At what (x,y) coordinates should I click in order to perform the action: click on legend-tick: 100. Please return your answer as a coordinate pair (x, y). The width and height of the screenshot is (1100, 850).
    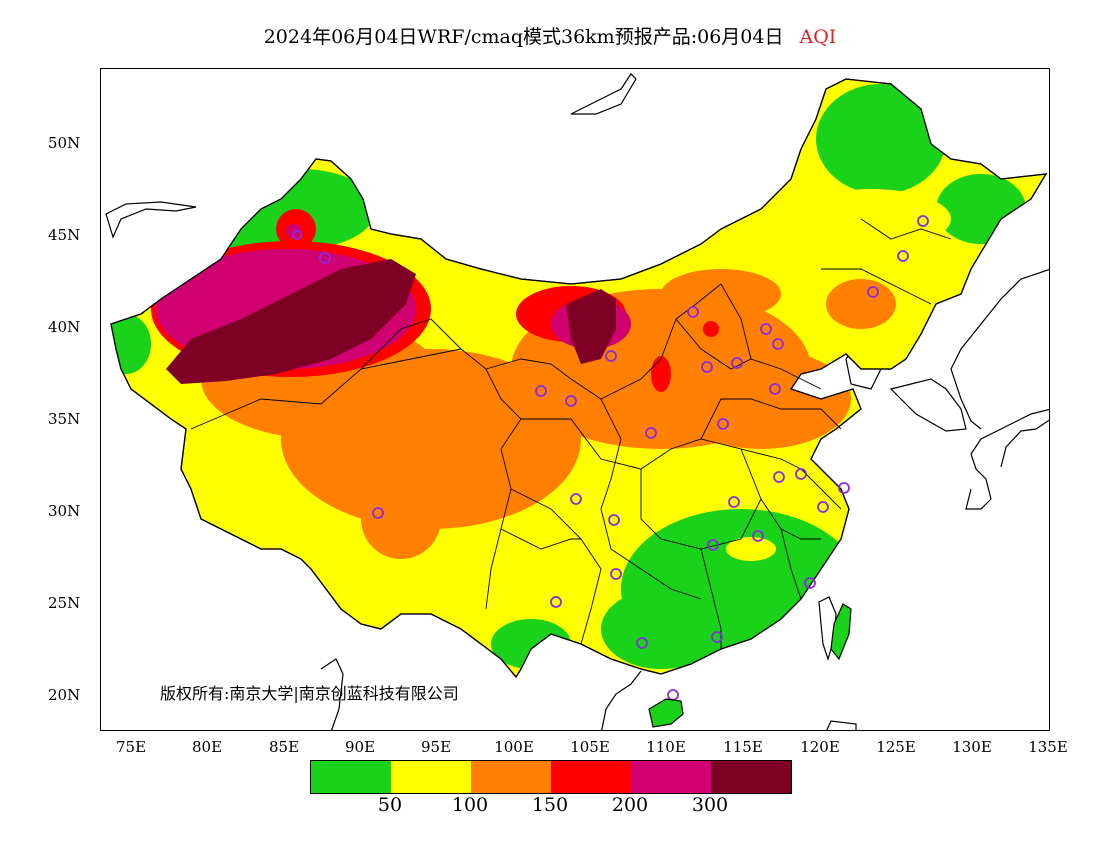
    Looking at the image, I should click on (470, 805).